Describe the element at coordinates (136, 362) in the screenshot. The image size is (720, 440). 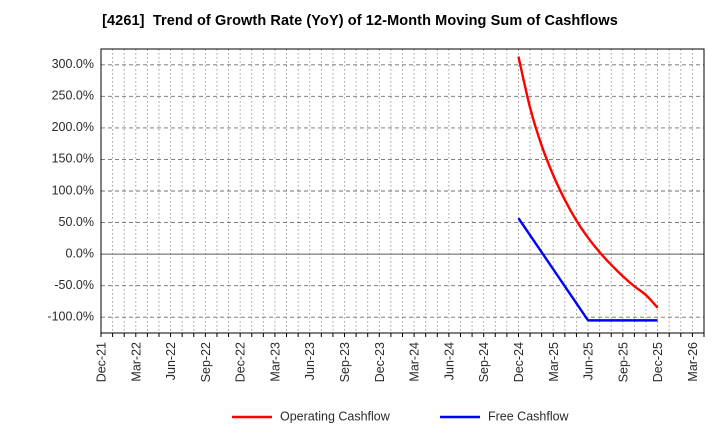
I see `x-axis-tick-label: Mar-22` at that location.